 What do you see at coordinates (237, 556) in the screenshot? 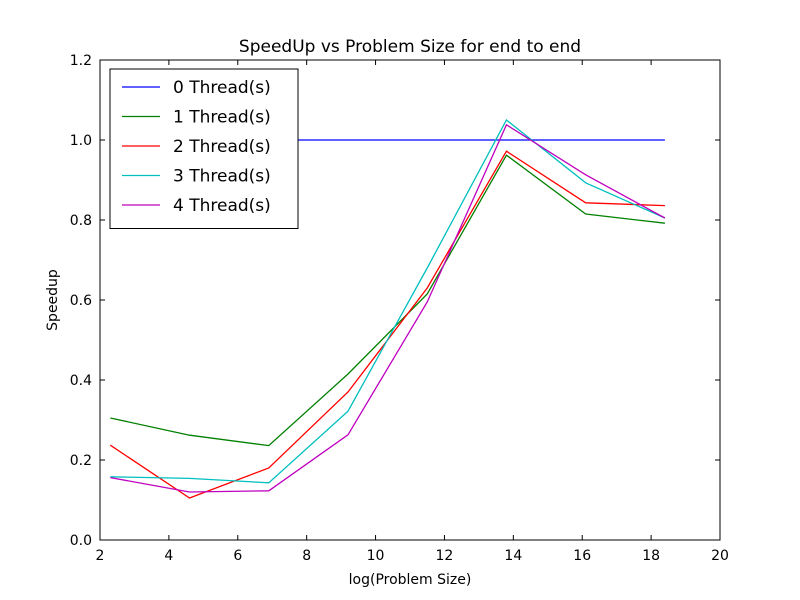
I see `x-tick-label: 6` at bounding box center [237, 556].